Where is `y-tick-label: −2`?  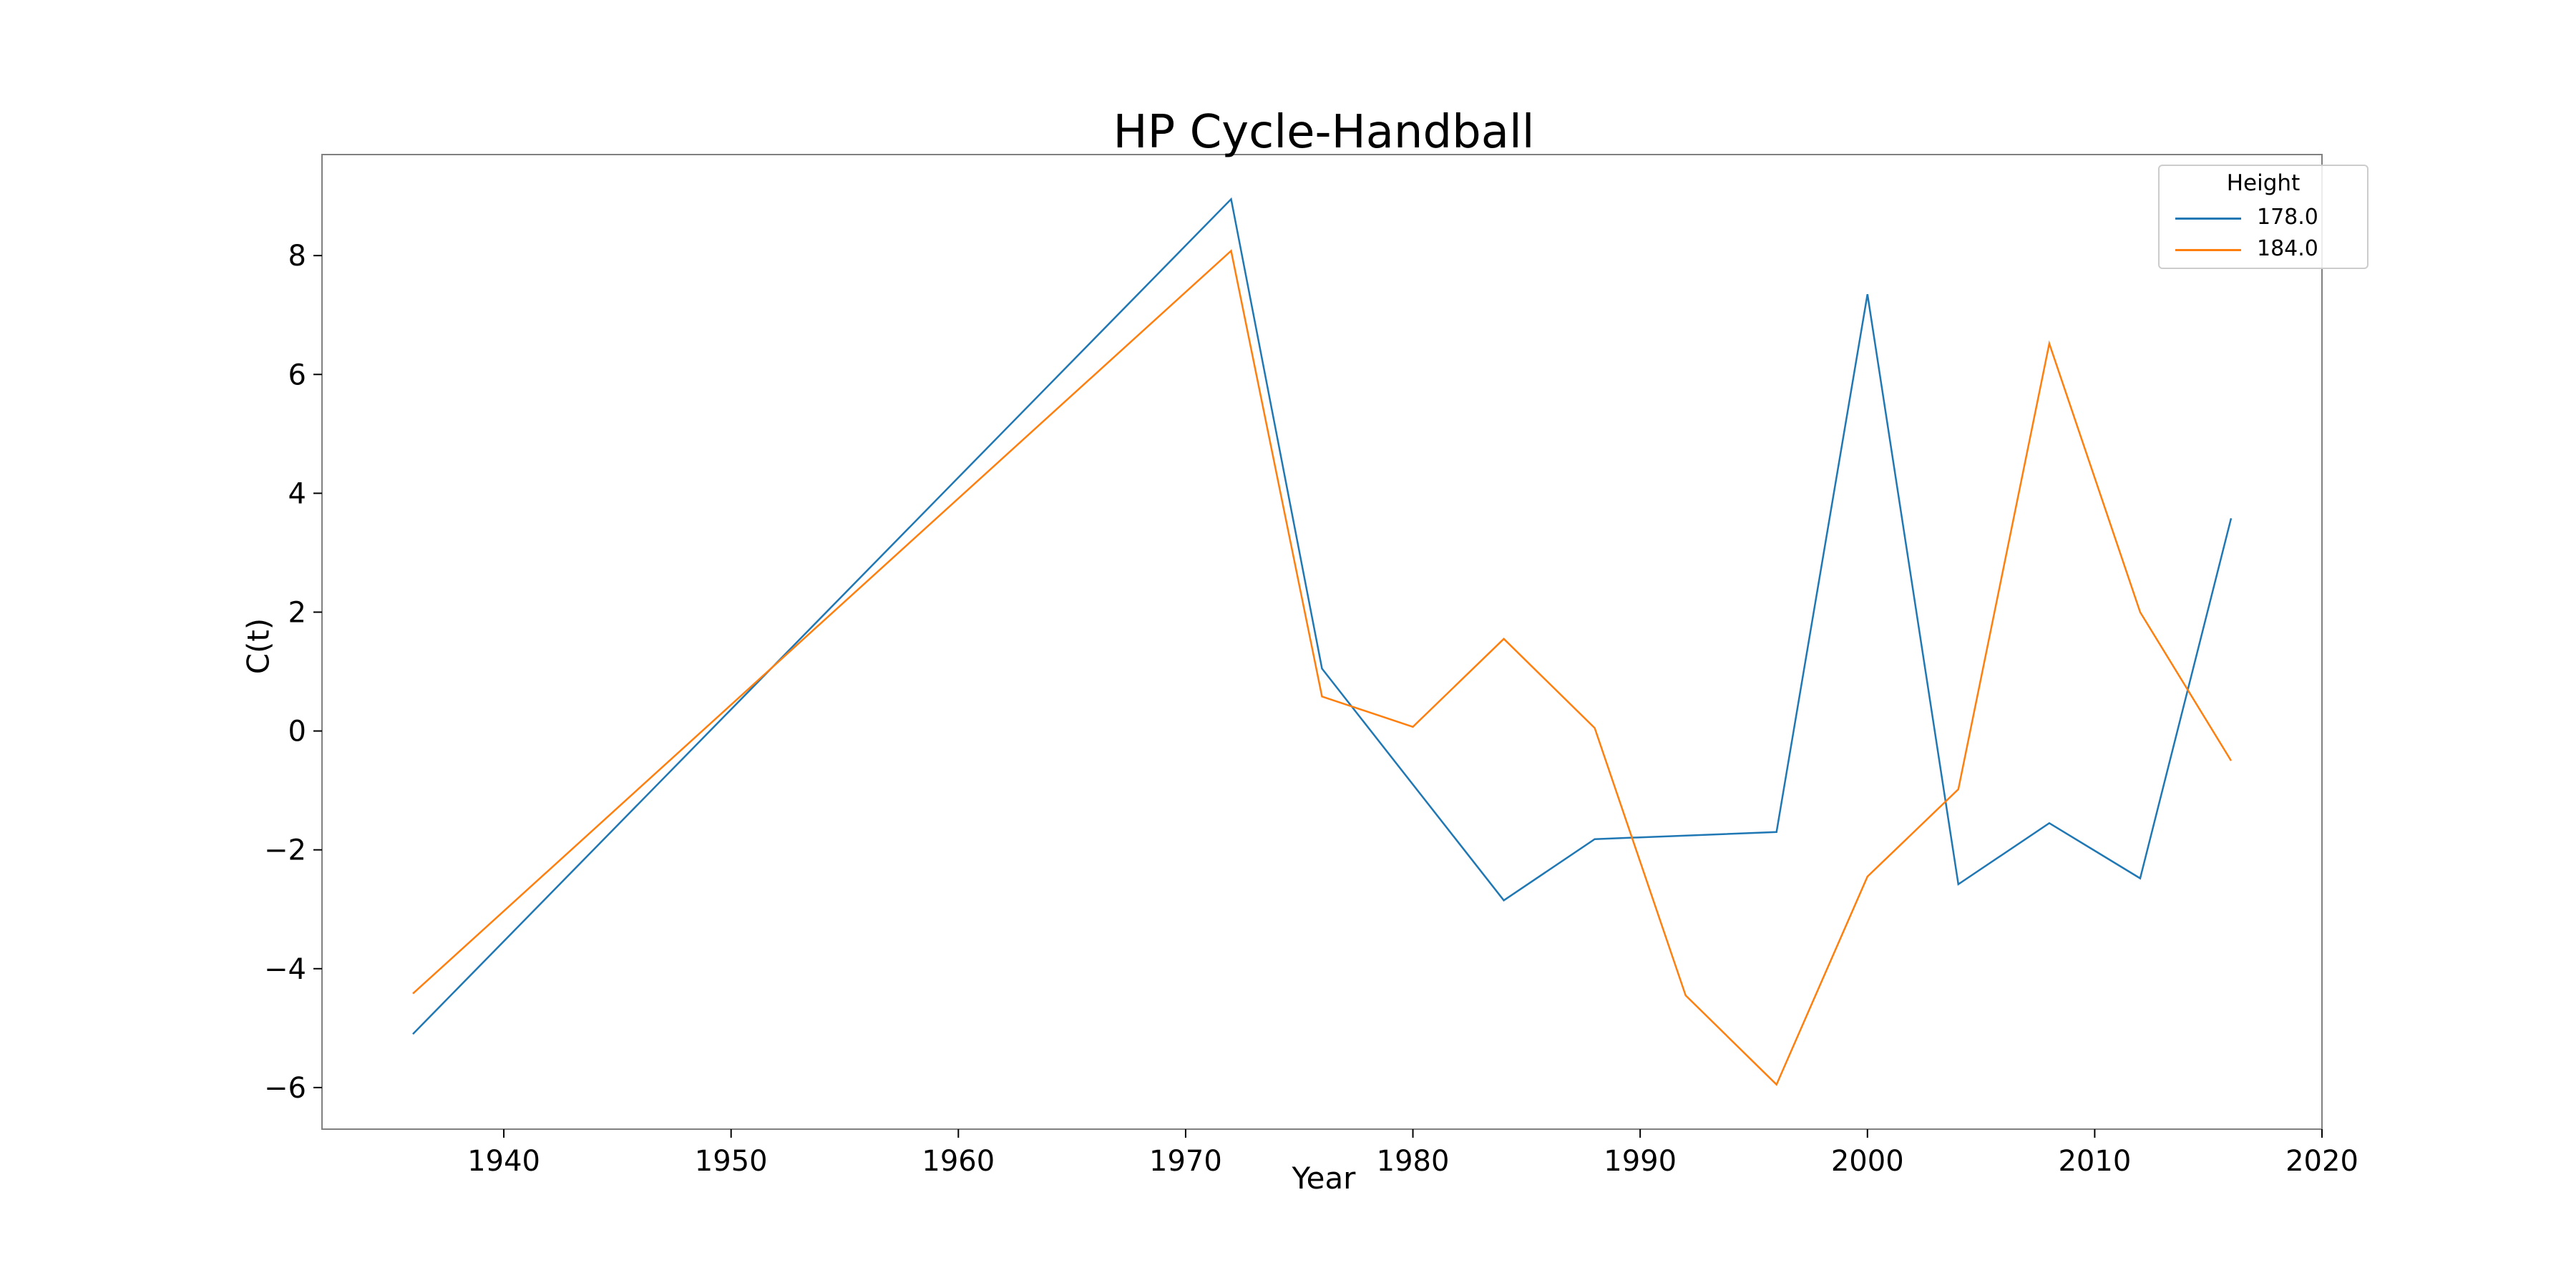
y-tick-label: −2 is located at coordinates (285, 850).